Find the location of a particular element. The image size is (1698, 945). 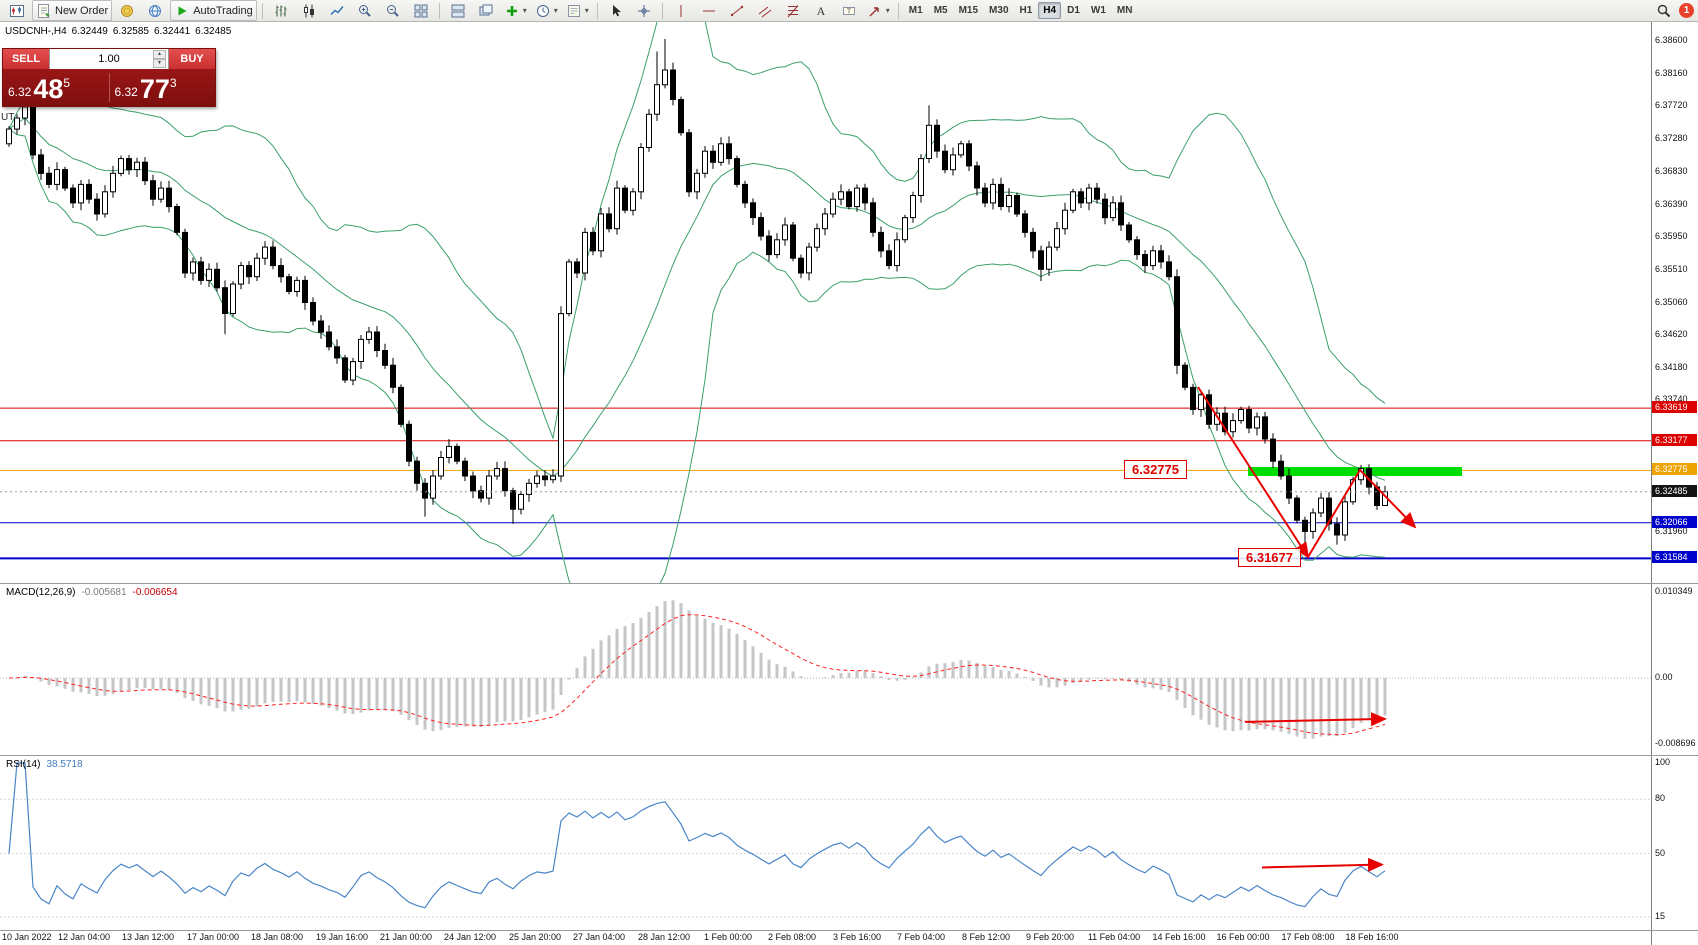

periods-clock-icon is located at coordinates (542, 10).